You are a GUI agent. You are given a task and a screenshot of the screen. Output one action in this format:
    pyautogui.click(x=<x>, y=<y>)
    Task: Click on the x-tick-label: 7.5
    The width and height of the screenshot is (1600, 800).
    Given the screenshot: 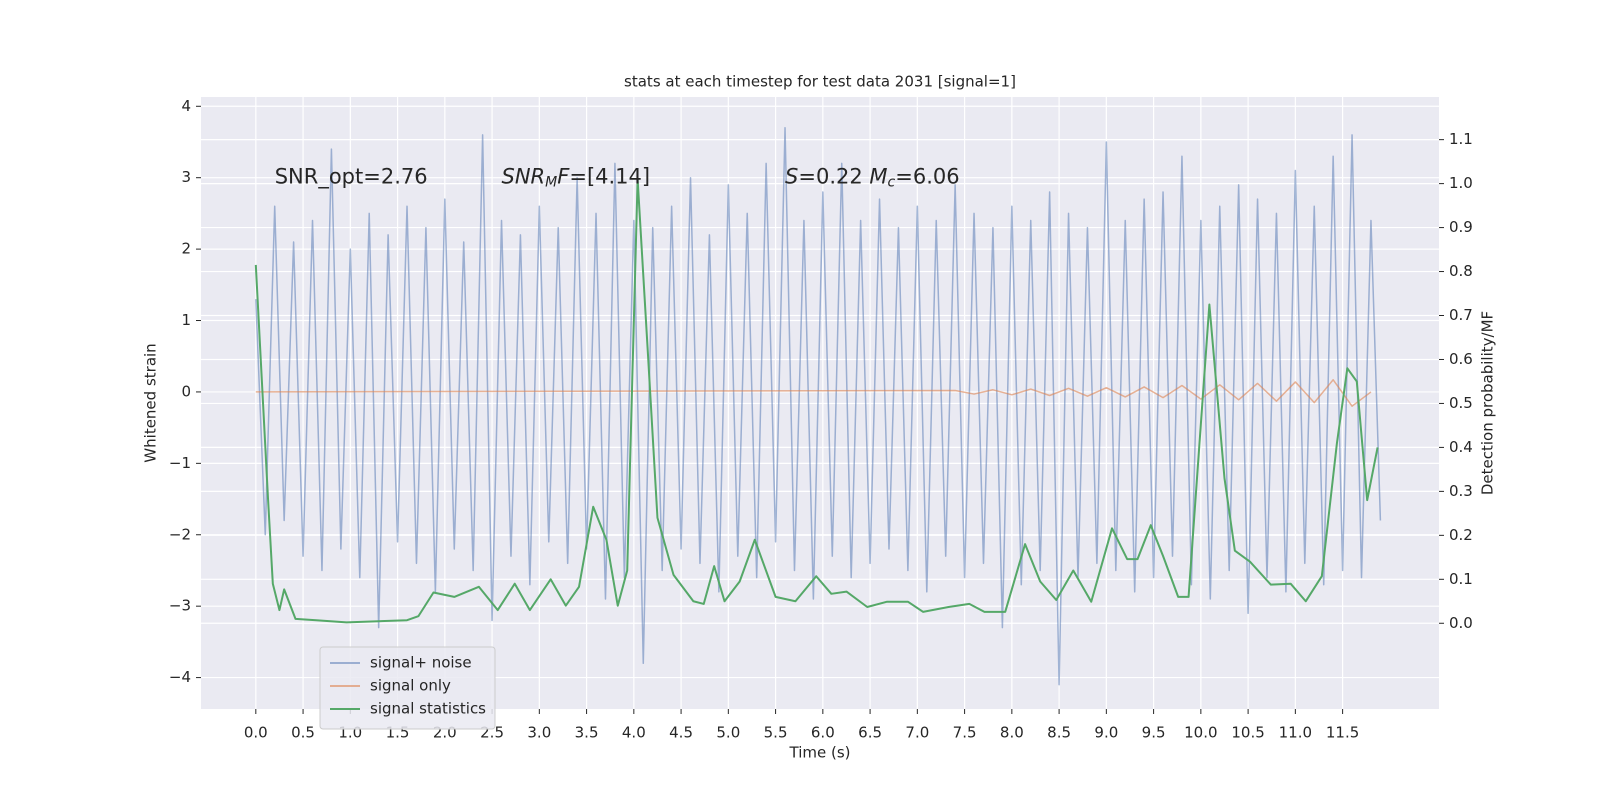 What is the action you would take?
    pyautogui.click(x=965, y=733)
    